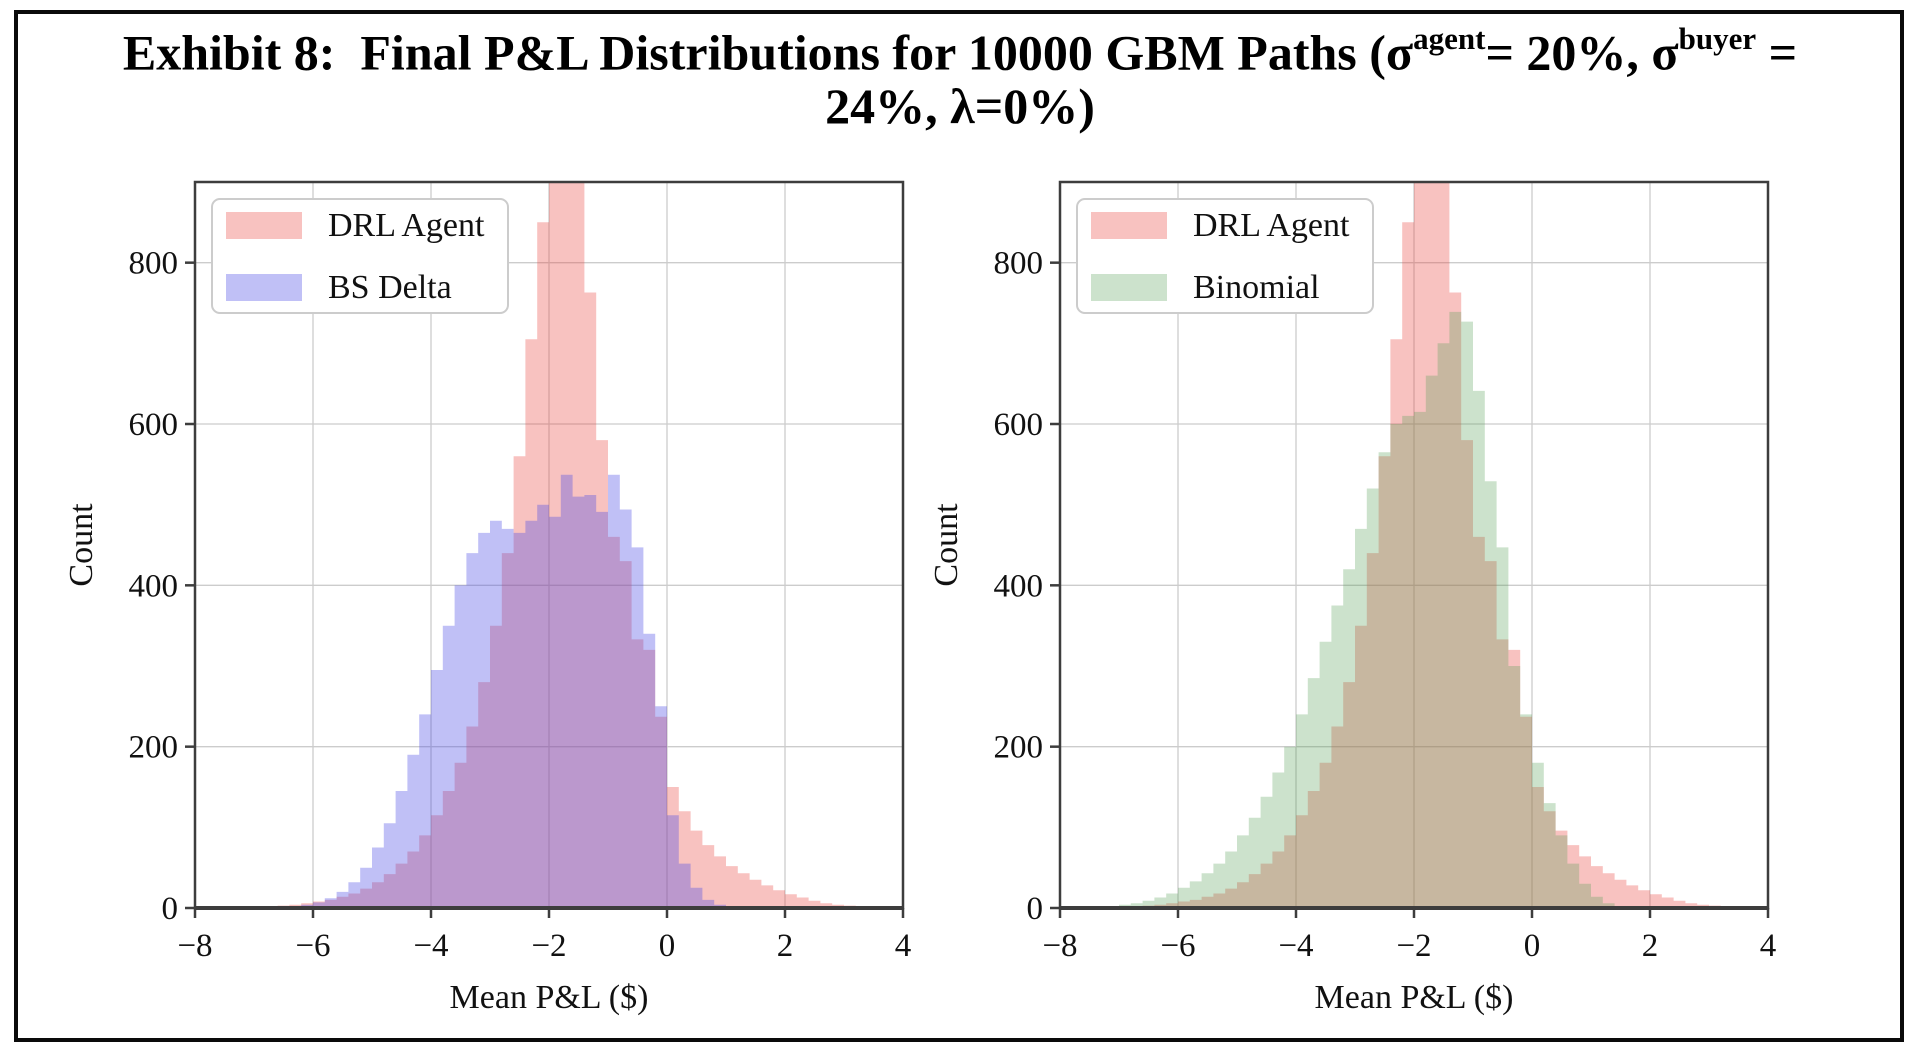 The height and width of the screenshot is (1054, 1920). Describe the element at coordinates (1777, 52) in the screenshot. I see `title-text-segment: =` at that location.